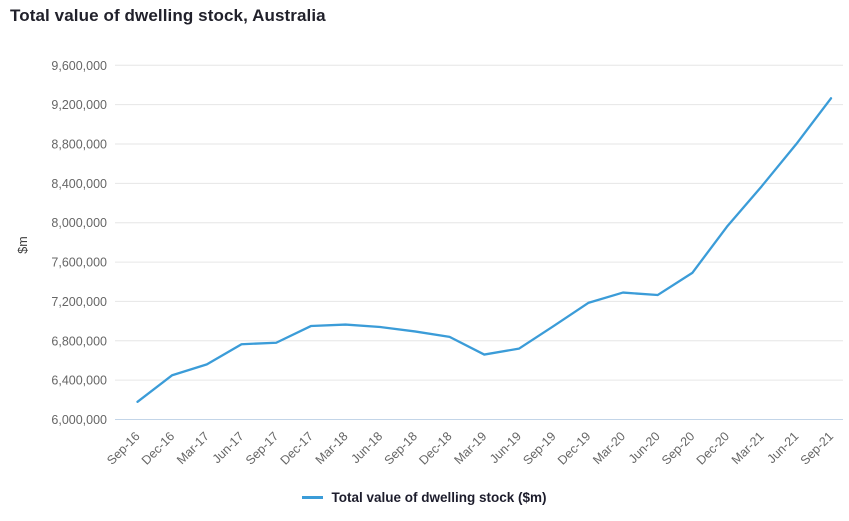  Describe the element at coordinates (332, 448) in the screenshot. I see `x-tick-label: Mar-18` at that location.